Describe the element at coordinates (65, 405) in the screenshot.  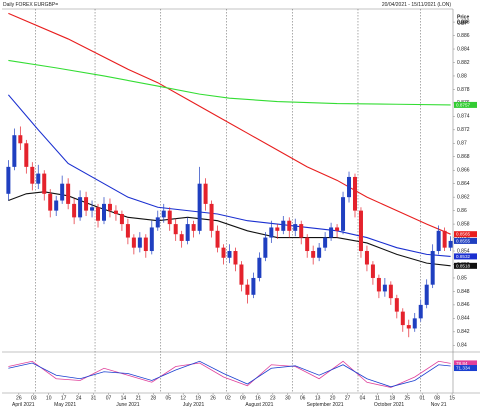
I see `month-label: May 2021` at that location.